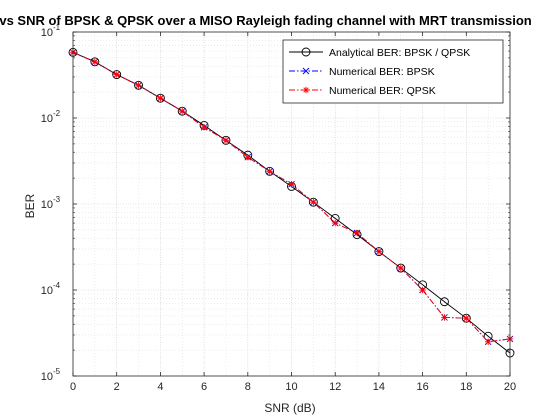  I want to click on y-tick-label: 10 -3, so click(51, 203).